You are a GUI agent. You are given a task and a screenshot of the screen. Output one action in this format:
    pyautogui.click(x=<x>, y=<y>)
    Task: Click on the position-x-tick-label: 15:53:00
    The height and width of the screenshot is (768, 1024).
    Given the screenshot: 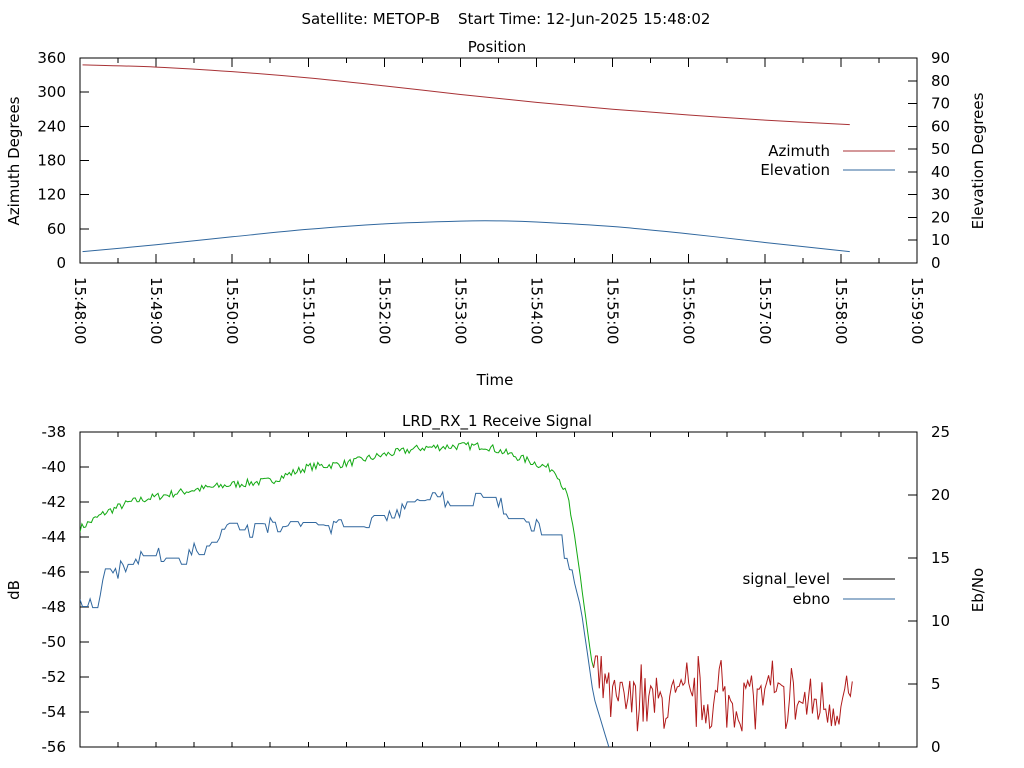 What is the action you would take?
    pyautogui.click(x=460, y=310)
    